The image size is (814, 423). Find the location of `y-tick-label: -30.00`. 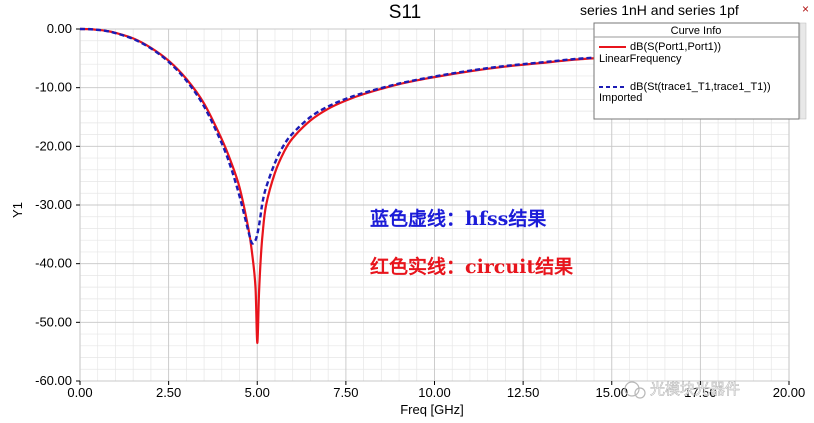

y-tick-label: -30.00 is located at coordinates (53, 204).